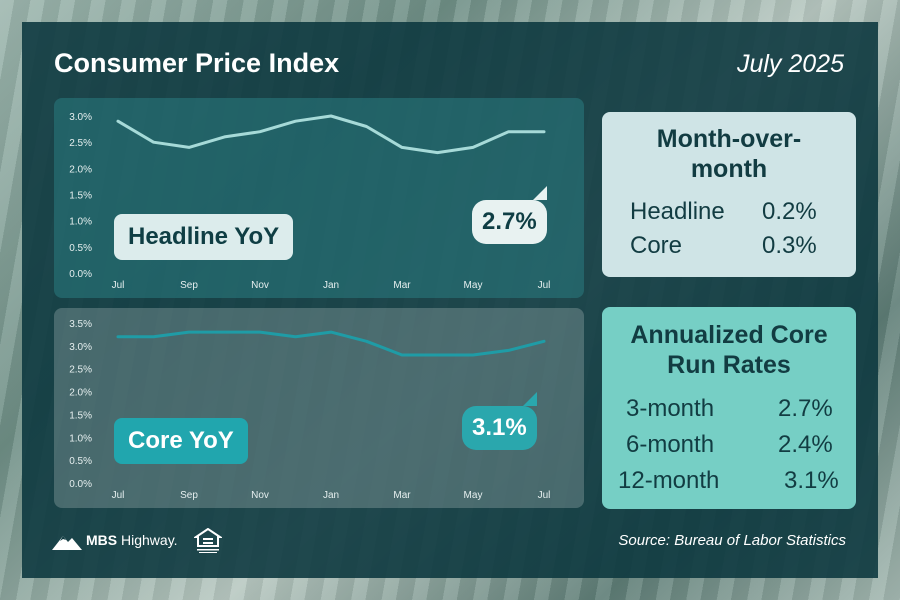 This screenshot has width=900, height=600. I want to click on brand-logo: MBS Highway., so click(115, 541).